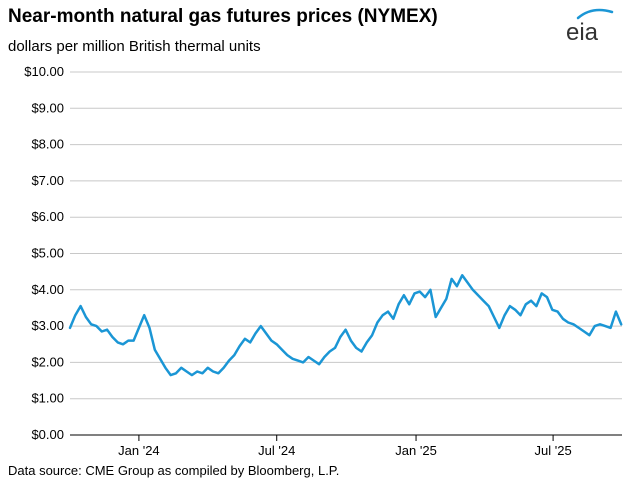  Describe the element at coordinates (47, 361) in the screenshot. I see `y-tick-label: $2.00` at that location.